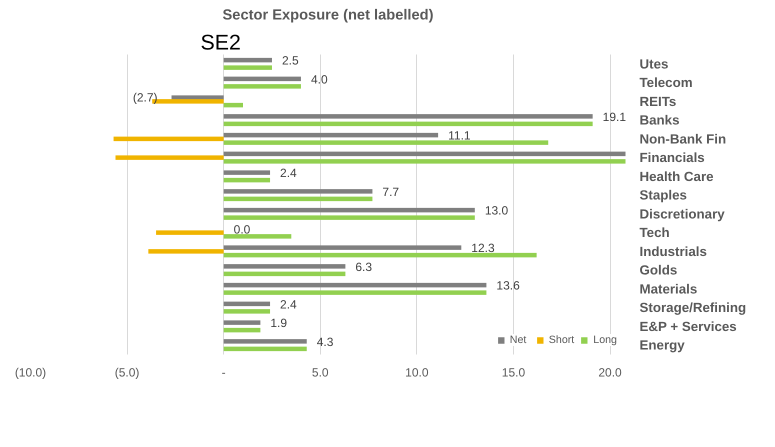  What do you see at coordinates (663, 345) in the screenshot?
I see `y-tick-label: Energy` at bounding box center [663, 345].